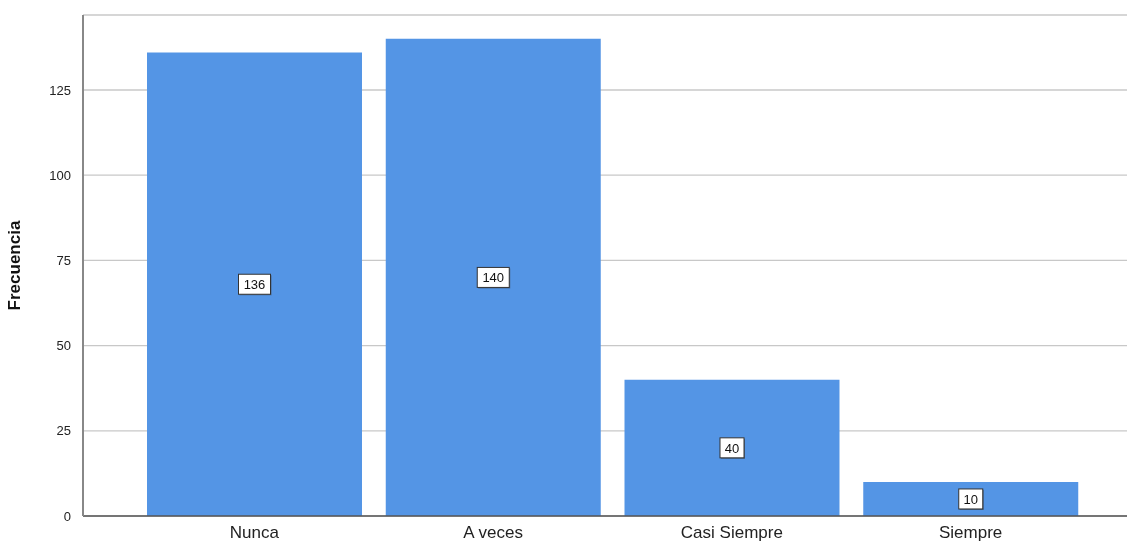  Describe the element at coordinates (67, 516) in the screenshot. I see `y-tick-label: 0` at that location.